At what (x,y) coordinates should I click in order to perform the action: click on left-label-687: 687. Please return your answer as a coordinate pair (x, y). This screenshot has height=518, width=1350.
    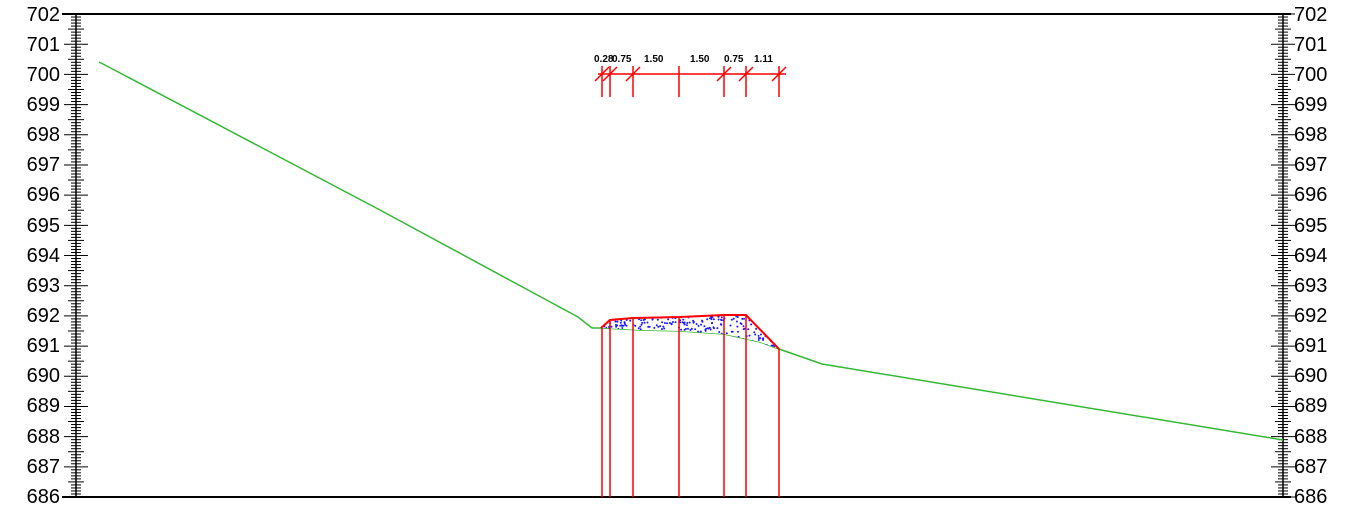
    Looking at the image, I should click on (43, 467).